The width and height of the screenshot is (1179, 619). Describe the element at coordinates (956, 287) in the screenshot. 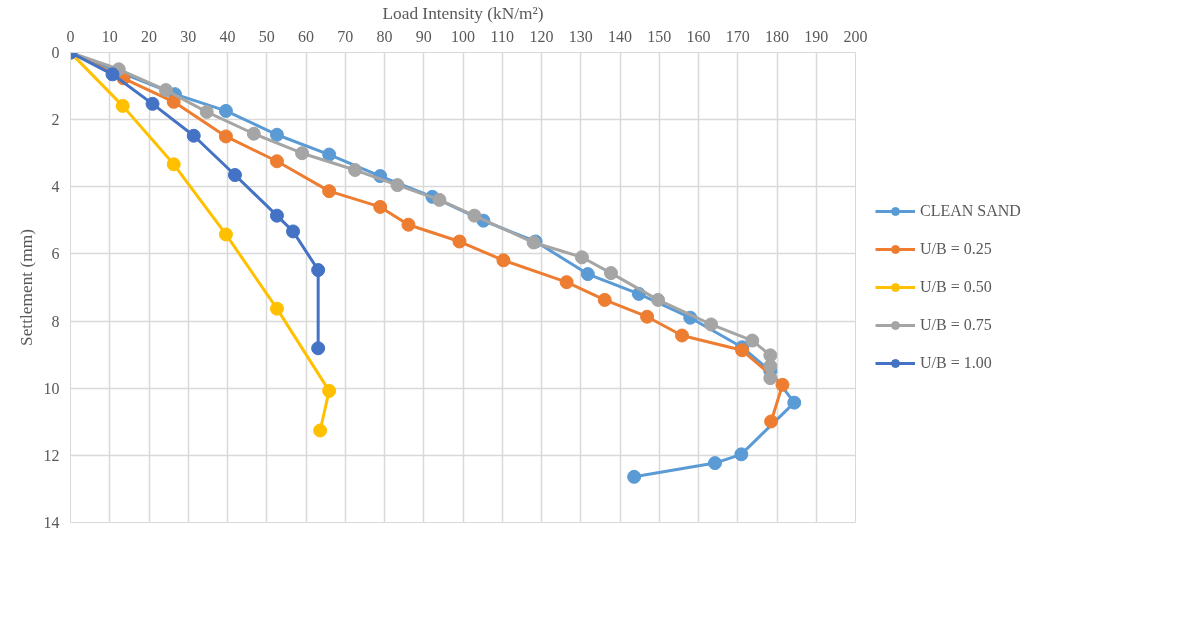

I see `legend-label: U/B = 0.50` at that location.